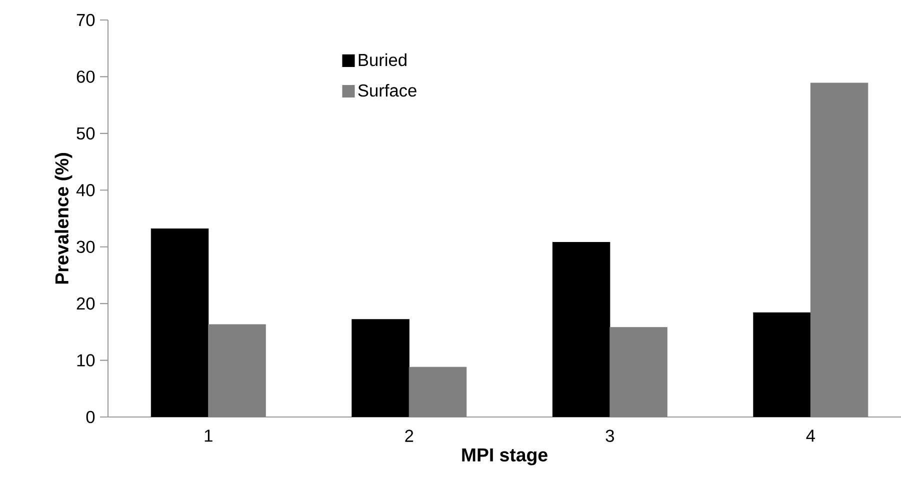 The height and width of the screenshot is (497, 901). What do you see at coordinates (610, 436) in the screenshot?
I see `x-tick-label: 3` at bounding box center [610, 436].